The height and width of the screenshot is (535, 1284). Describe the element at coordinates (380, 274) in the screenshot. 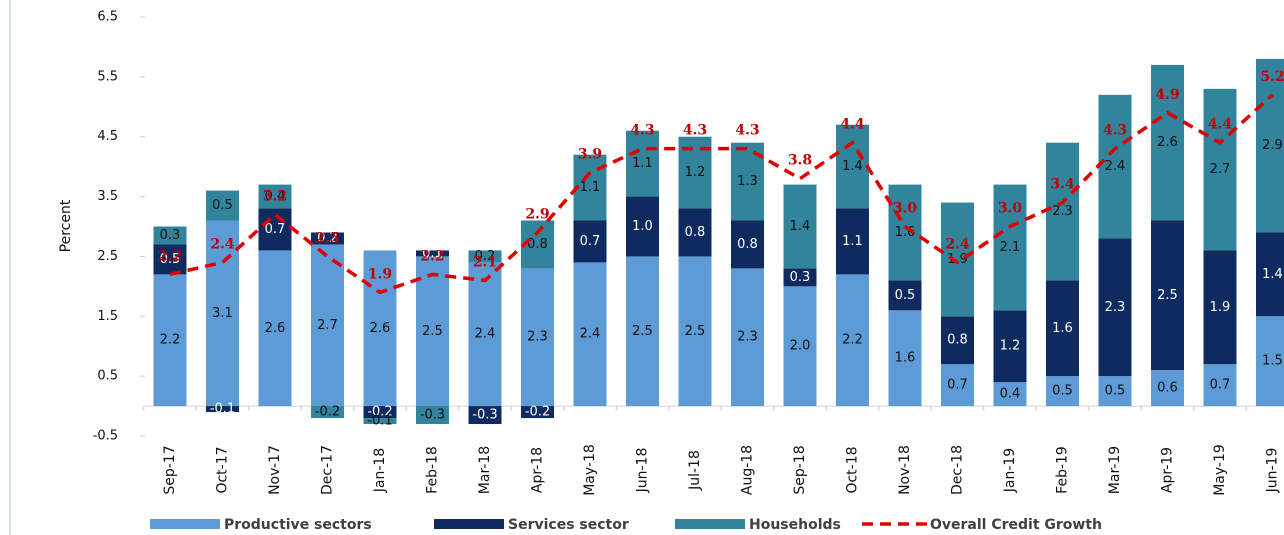

I see `line-value-label: 1.9` at that location.